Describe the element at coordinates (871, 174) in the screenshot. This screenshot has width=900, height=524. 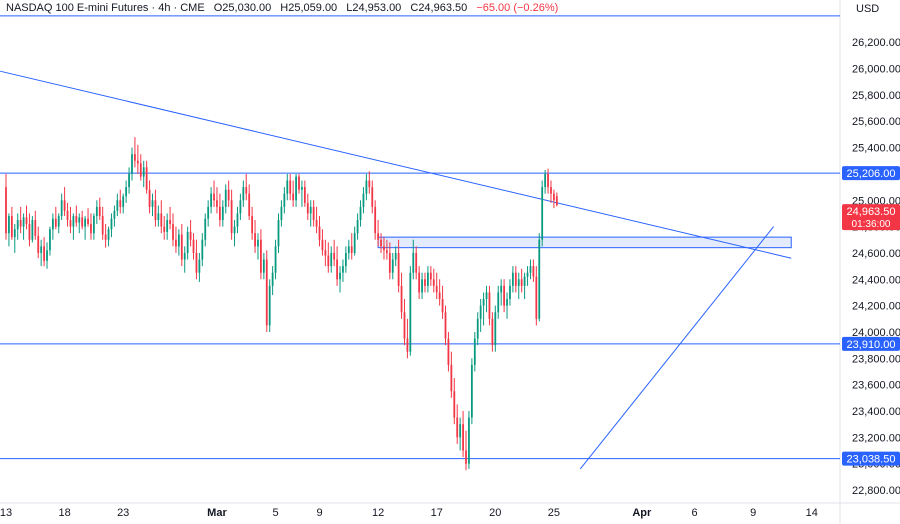
I see `level-price-label: 25,206.00` at that location.